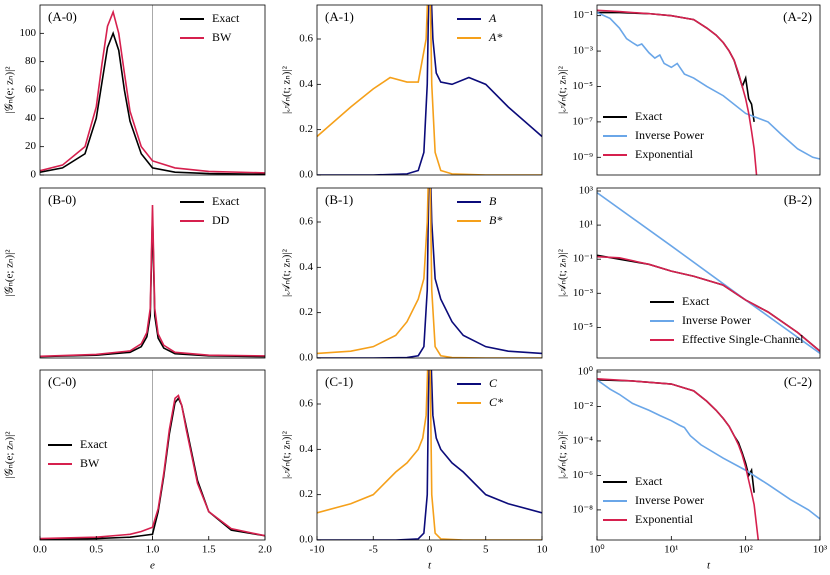 The width and height of the screenshot is (830, 575). I want to click on legend-label: B*, so click(495, 220).